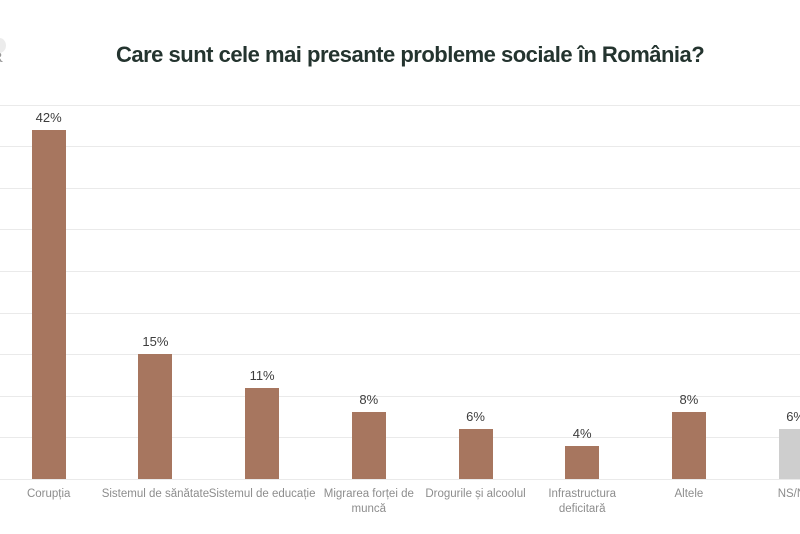 The width and height of the screenshot is (800, 534). Describe the element at coordinates (400, 105) in the screenshot. I see `gridline-45pct` at that location.